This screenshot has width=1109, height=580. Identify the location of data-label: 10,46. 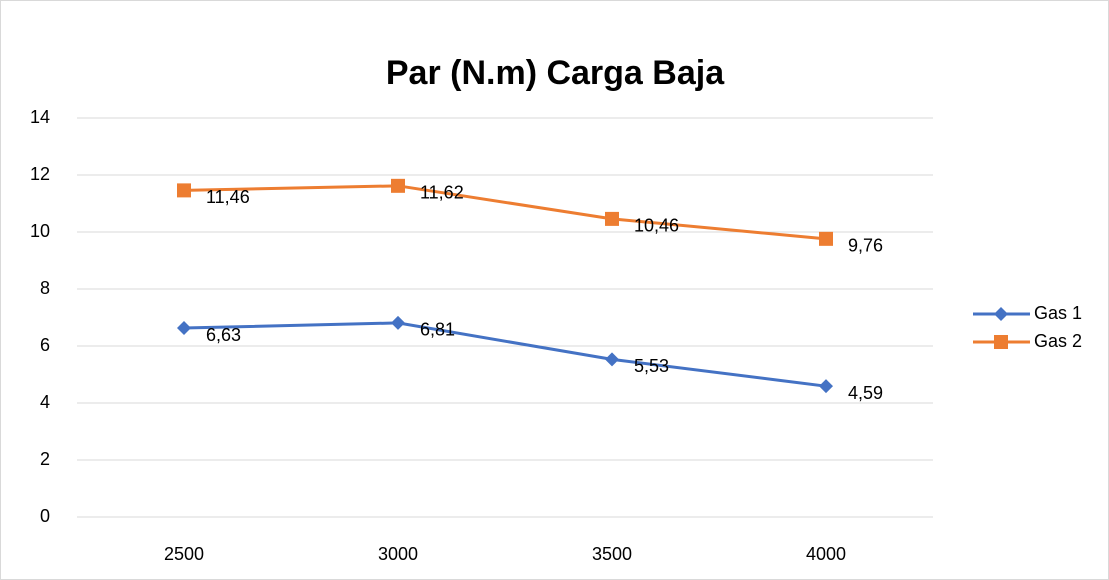
(656, 226).